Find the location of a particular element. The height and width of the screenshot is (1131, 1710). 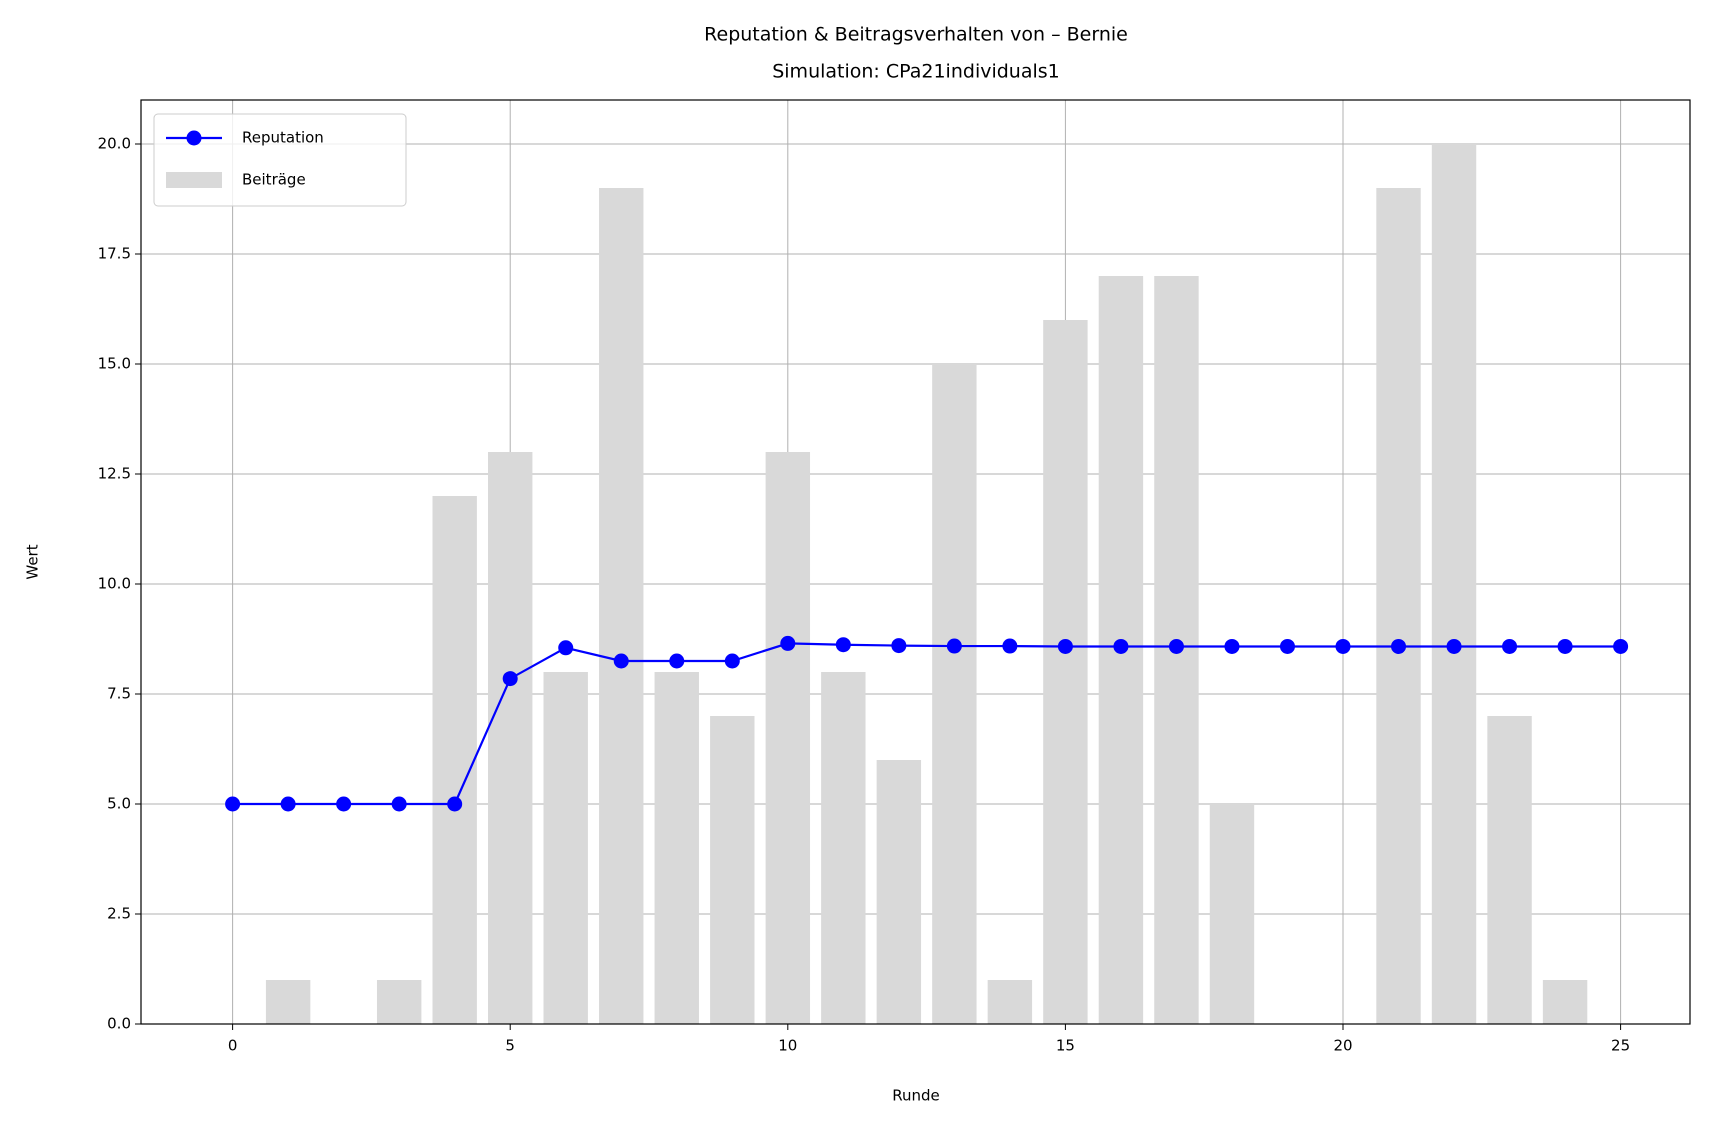

legend-swatch is located at coordinates (194, 180).